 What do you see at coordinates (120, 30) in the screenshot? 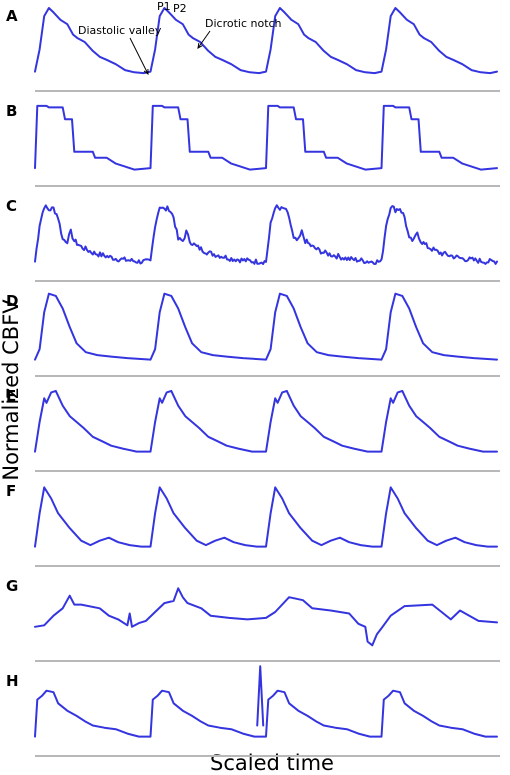
I see `annotation-label: Diastolic valley` at bounding box center [120, 30].